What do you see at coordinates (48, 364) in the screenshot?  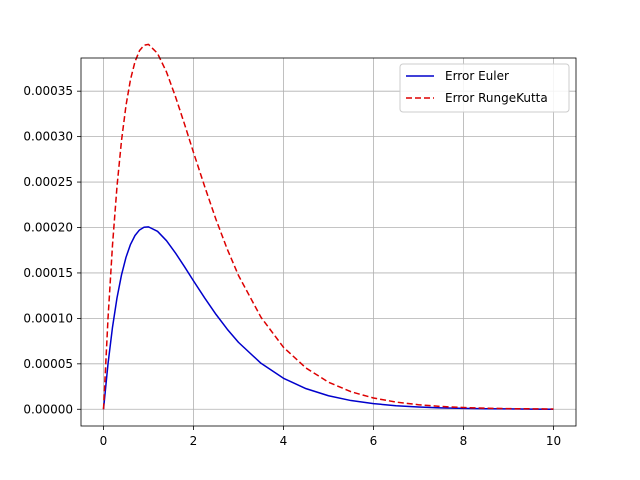 I see `y-tick-label: 0.00005` at bounding box center [48, 364].